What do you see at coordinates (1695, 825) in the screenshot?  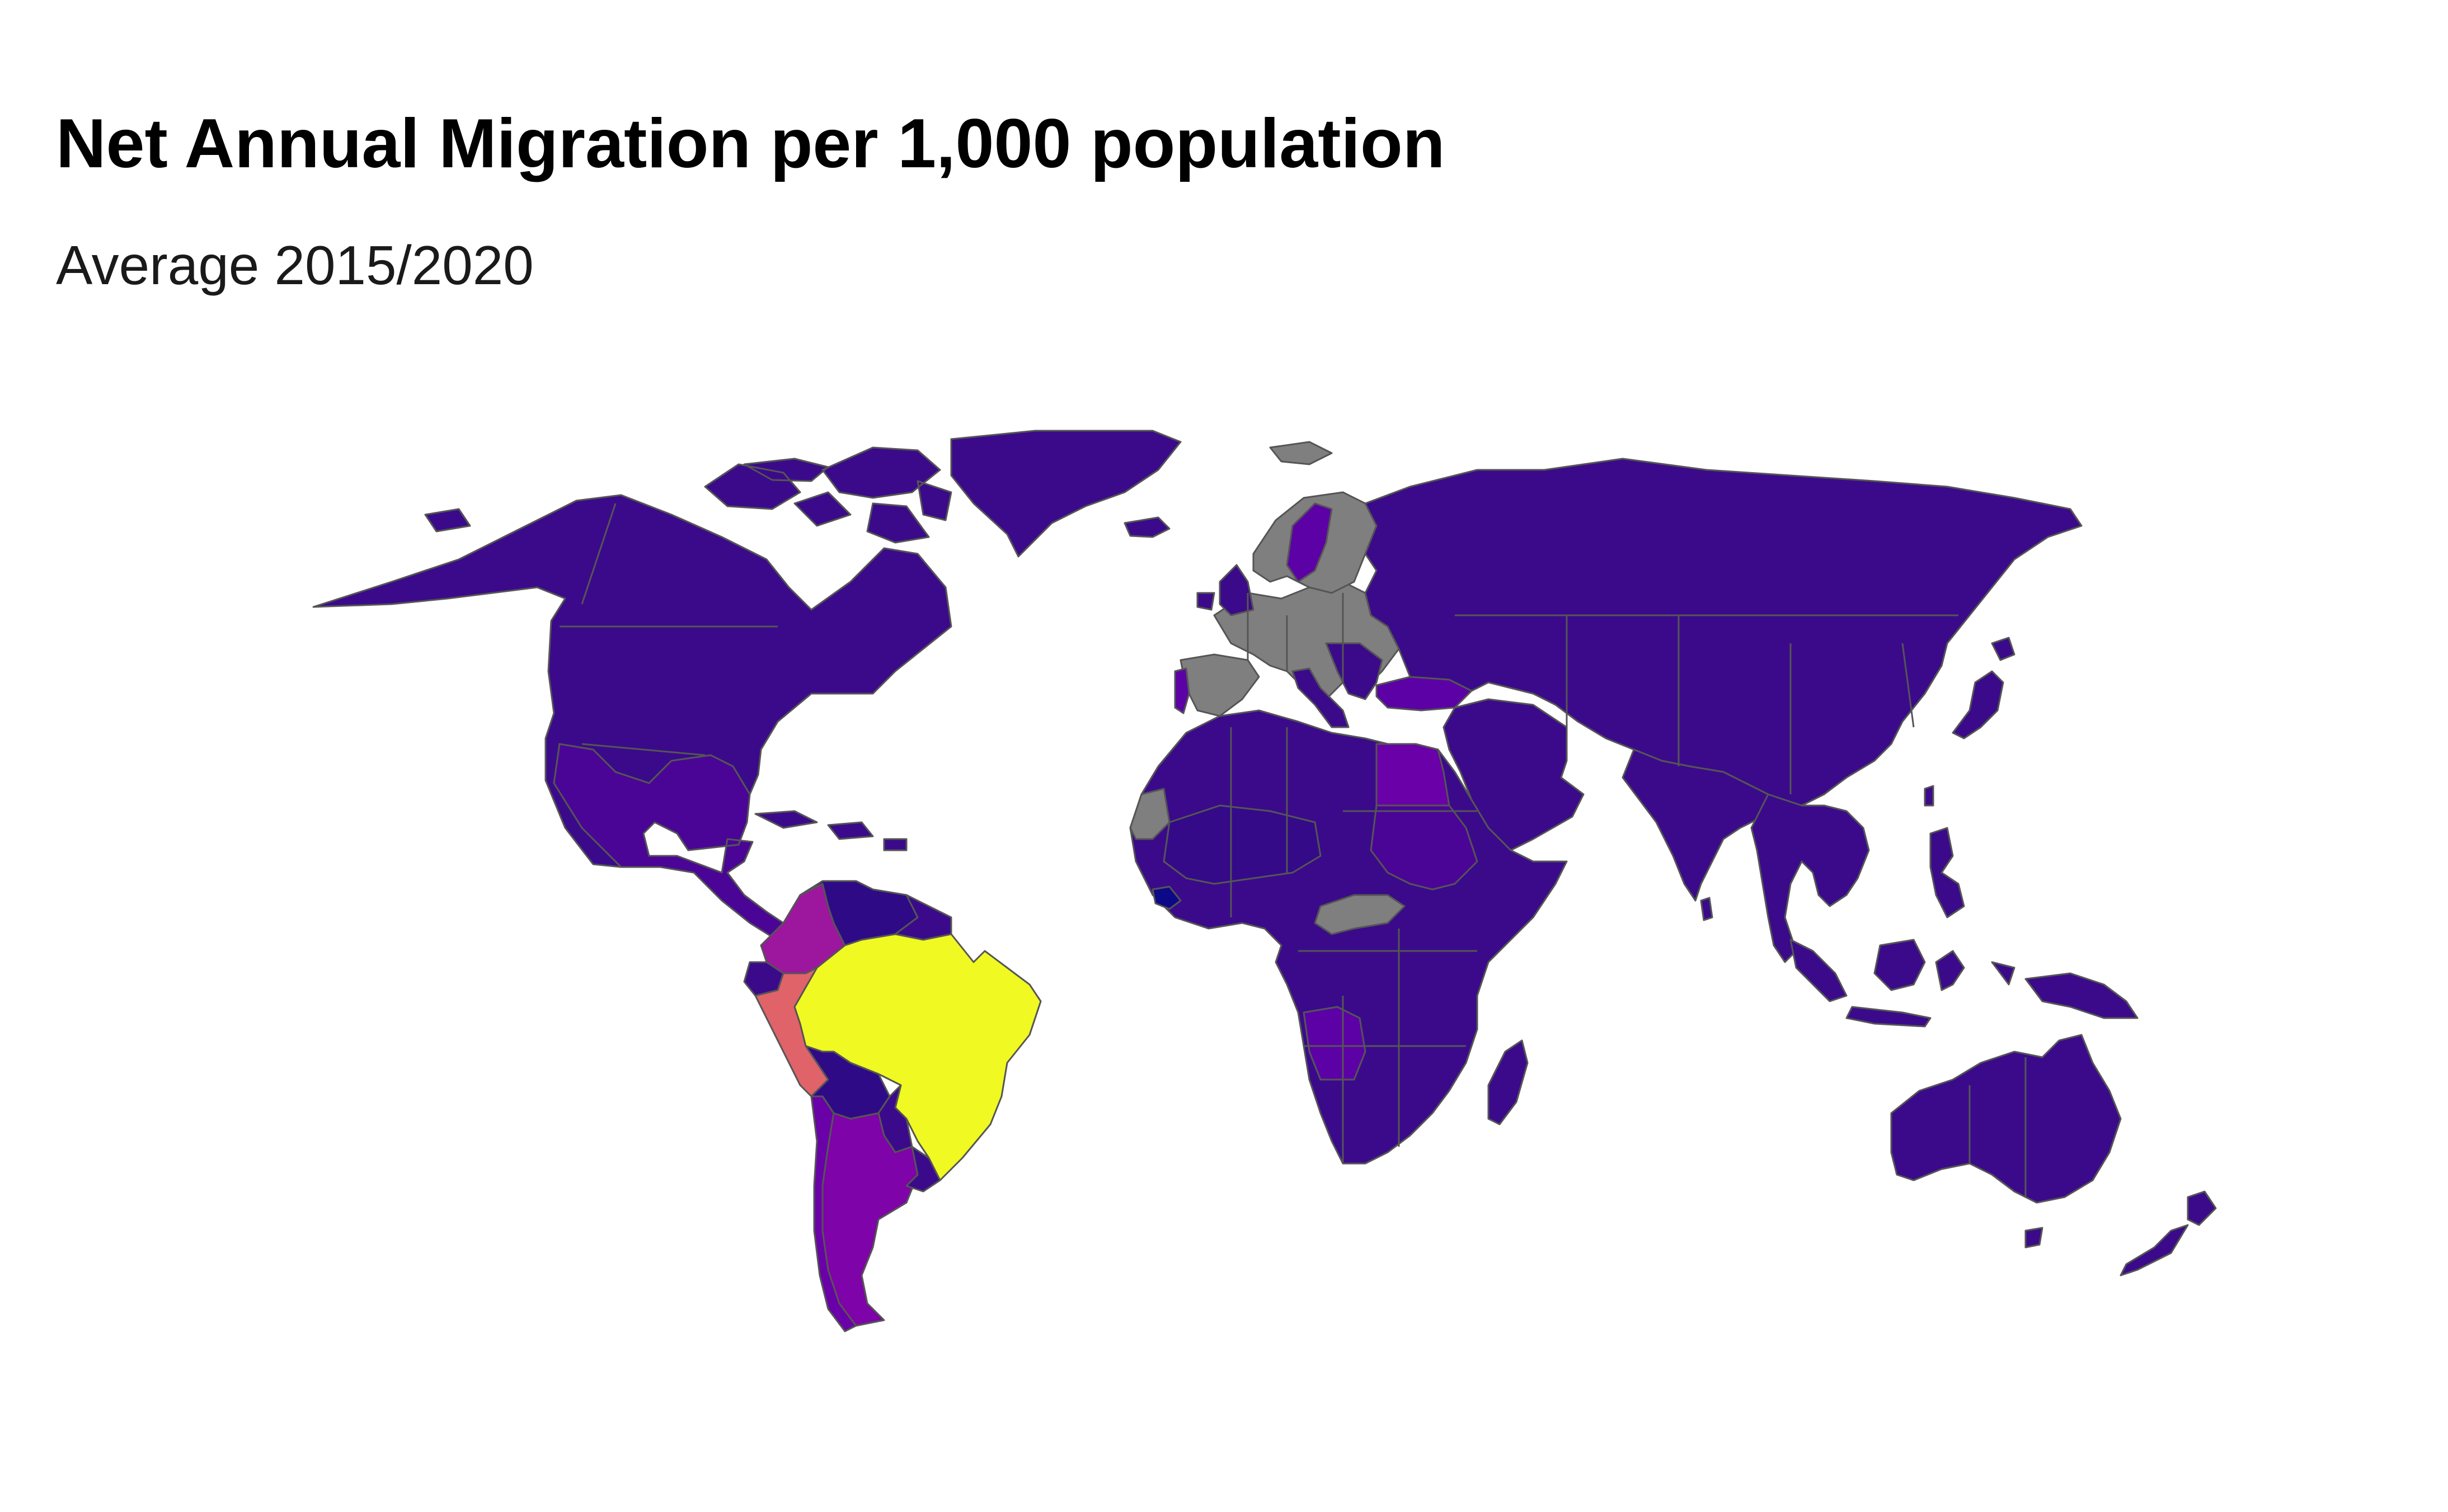 I see `region-india` at bounding box center [1695, 825].